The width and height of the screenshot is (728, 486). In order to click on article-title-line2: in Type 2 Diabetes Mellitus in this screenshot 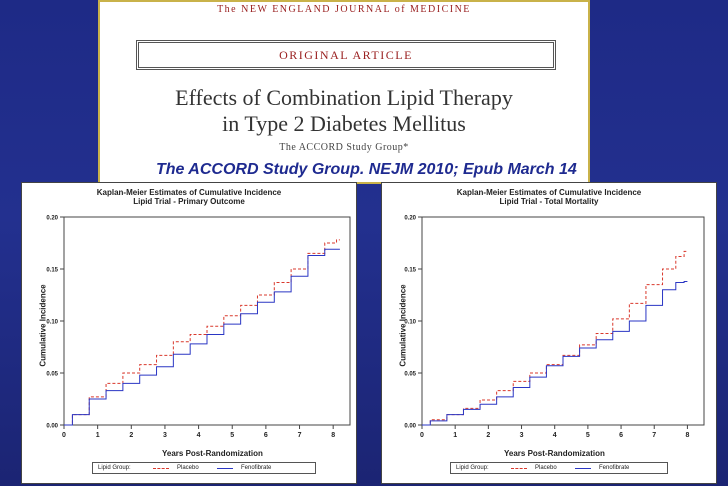, I will do `click(344, 123)`.